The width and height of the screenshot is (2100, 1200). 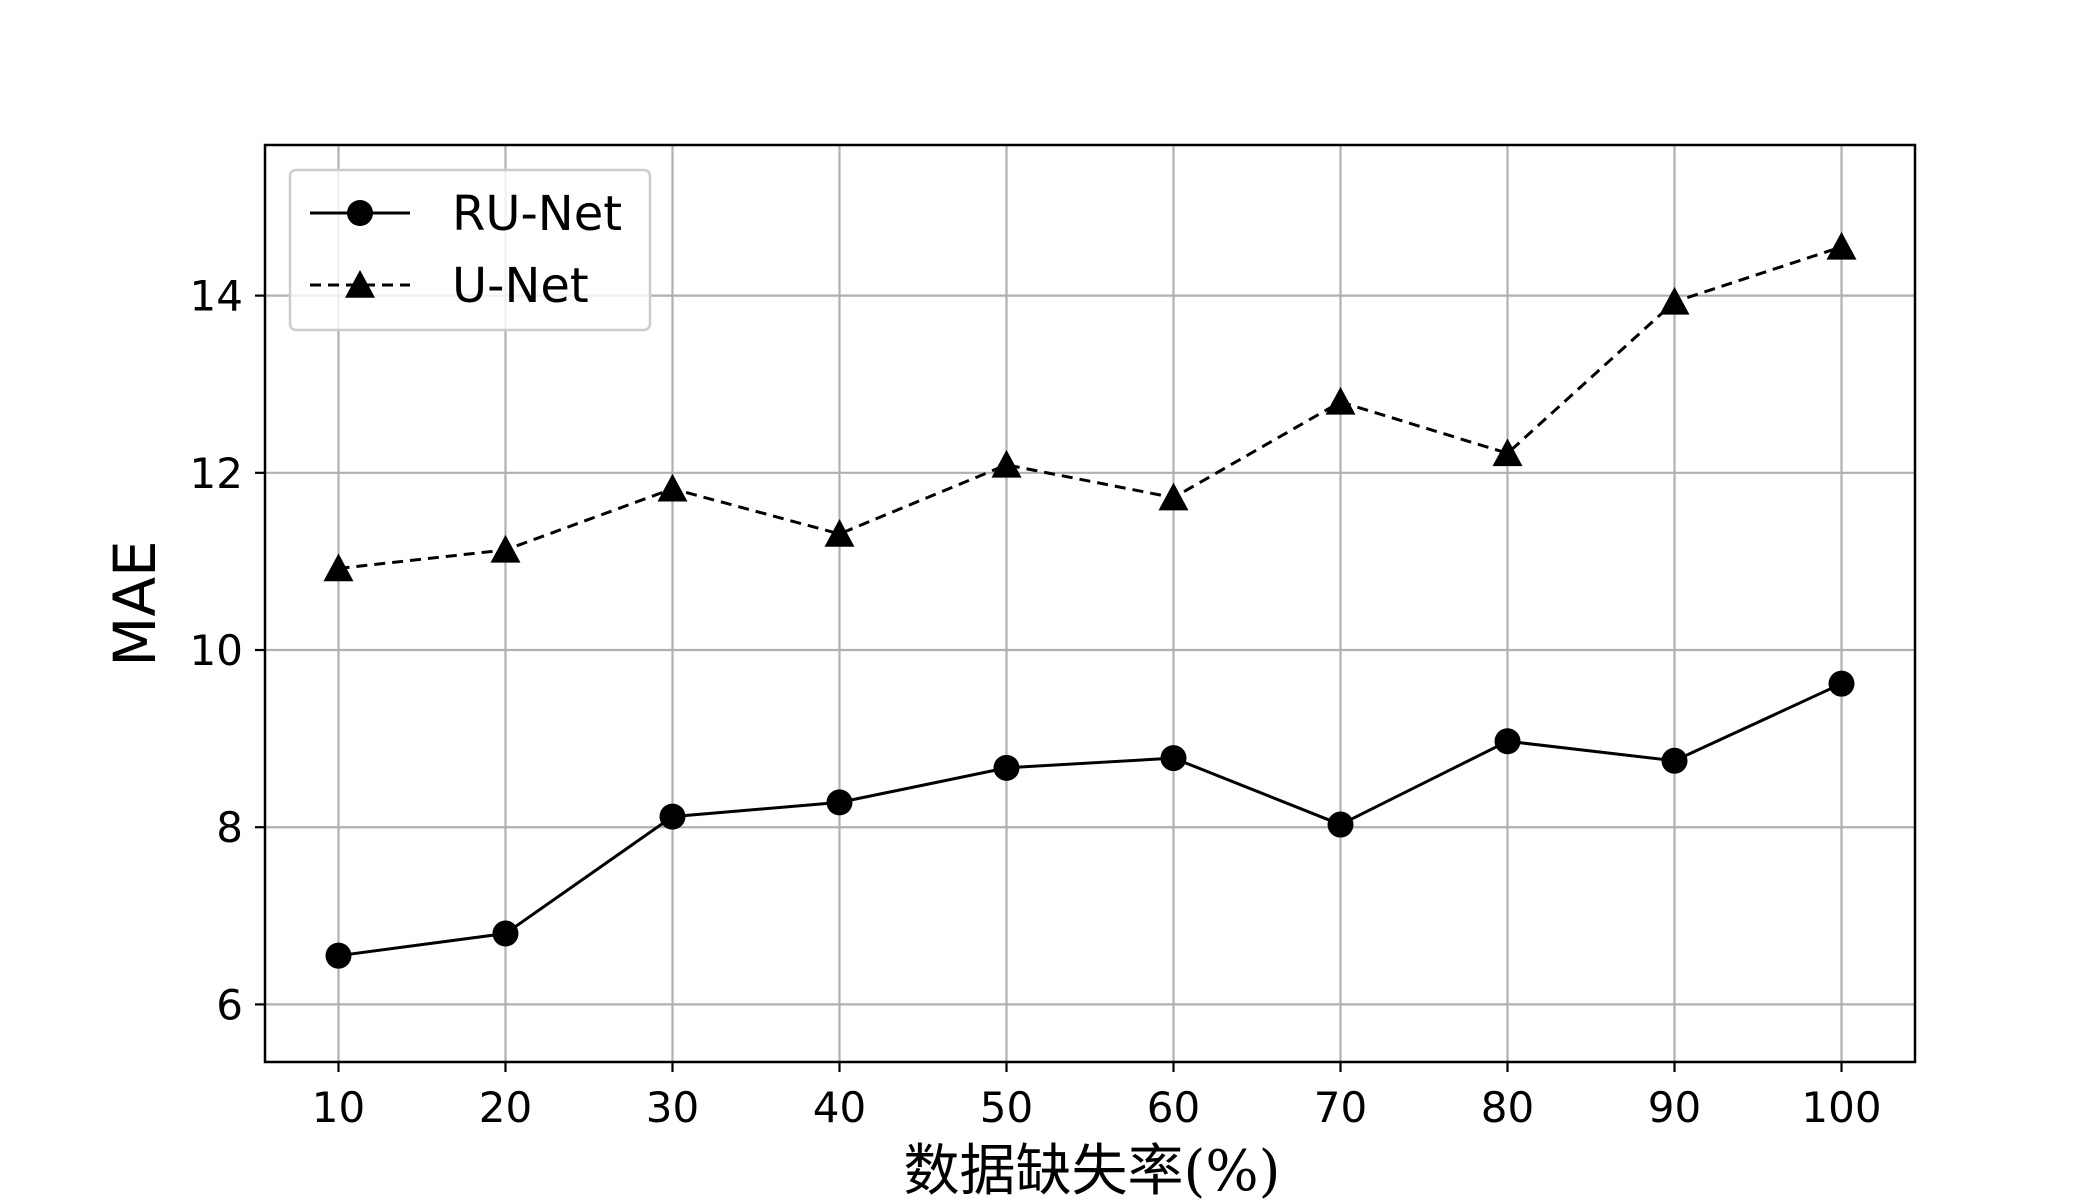 What do you see at coordinates (216, 650) in the screenshot?
I see `y-tick-label: 10` at bounding box center [216, 650].